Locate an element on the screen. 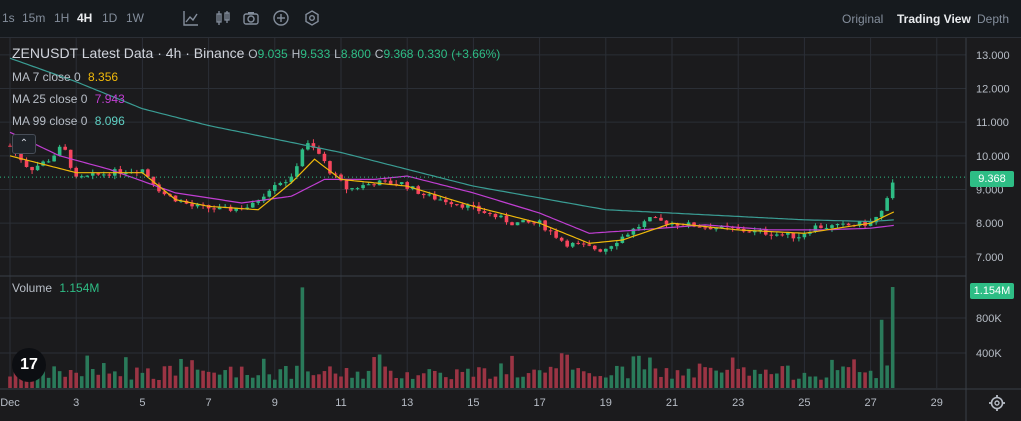  ma99-value: 8.096 is located at coordinates (109, 121).